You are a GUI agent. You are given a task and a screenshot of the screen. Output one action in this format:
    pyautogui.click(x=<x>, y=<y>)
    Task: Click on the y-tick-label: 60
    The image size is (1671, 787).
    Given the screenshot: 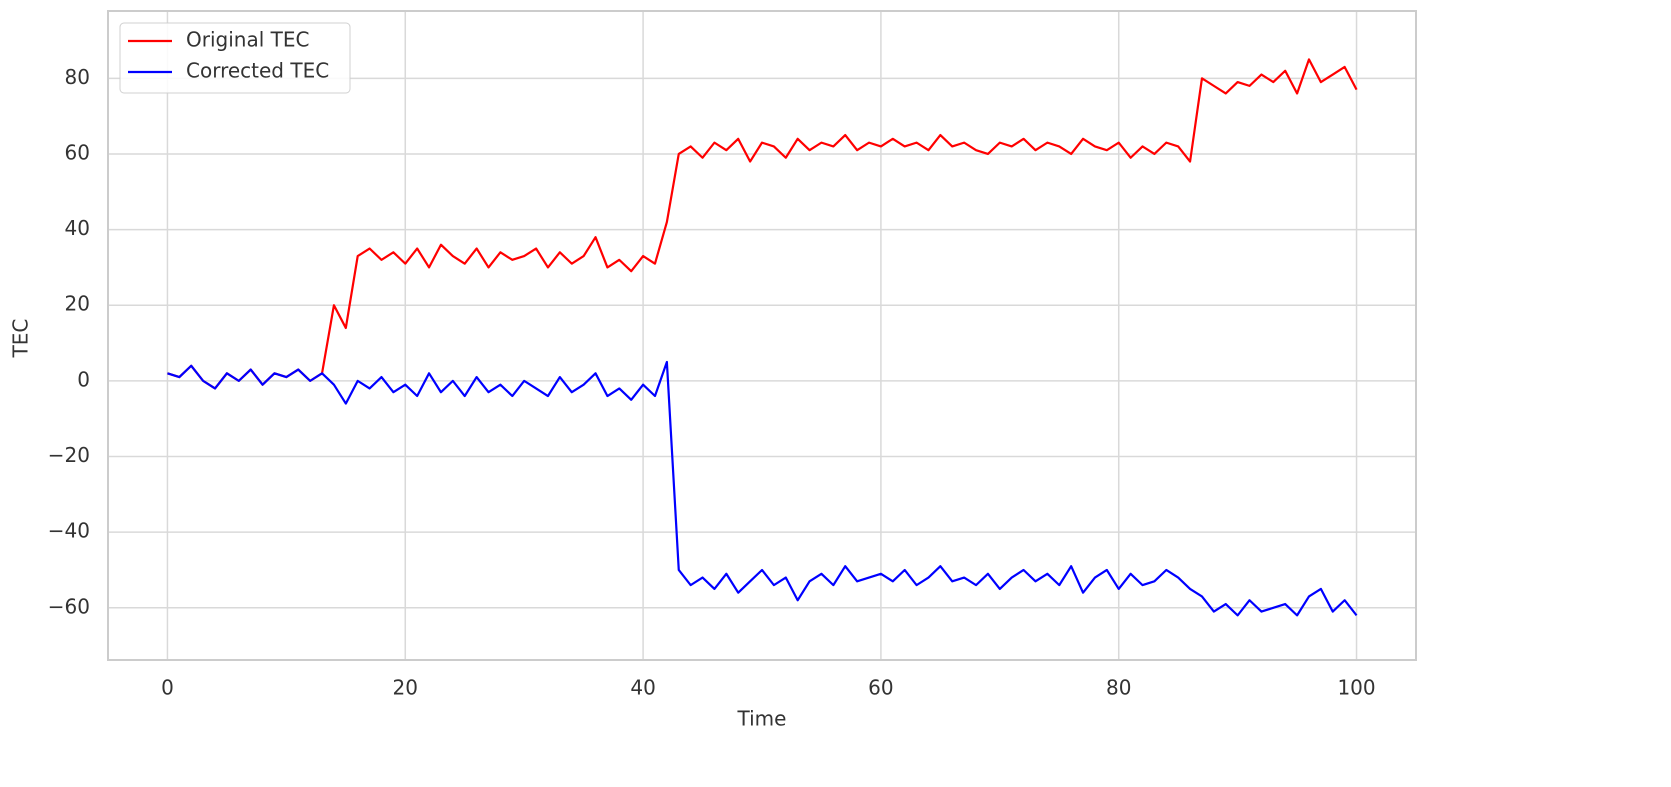 What is the action you would take?
    pyautogui.click(x=77, y=152)
    